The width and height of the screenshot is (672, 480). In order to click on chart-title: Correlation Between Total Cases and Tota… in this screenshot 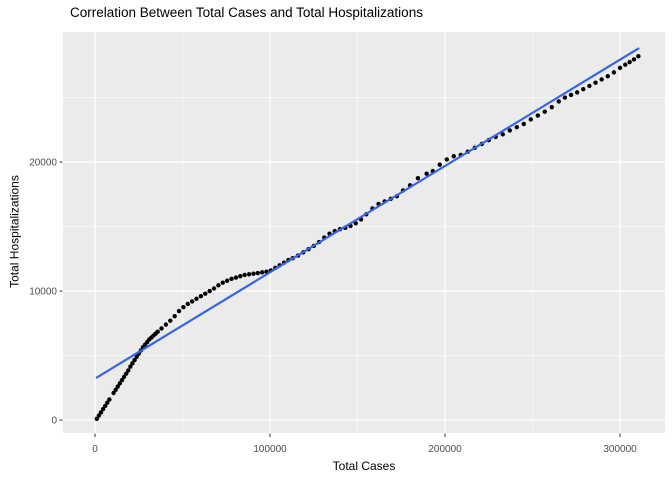, I will do `click(246, 12)`.